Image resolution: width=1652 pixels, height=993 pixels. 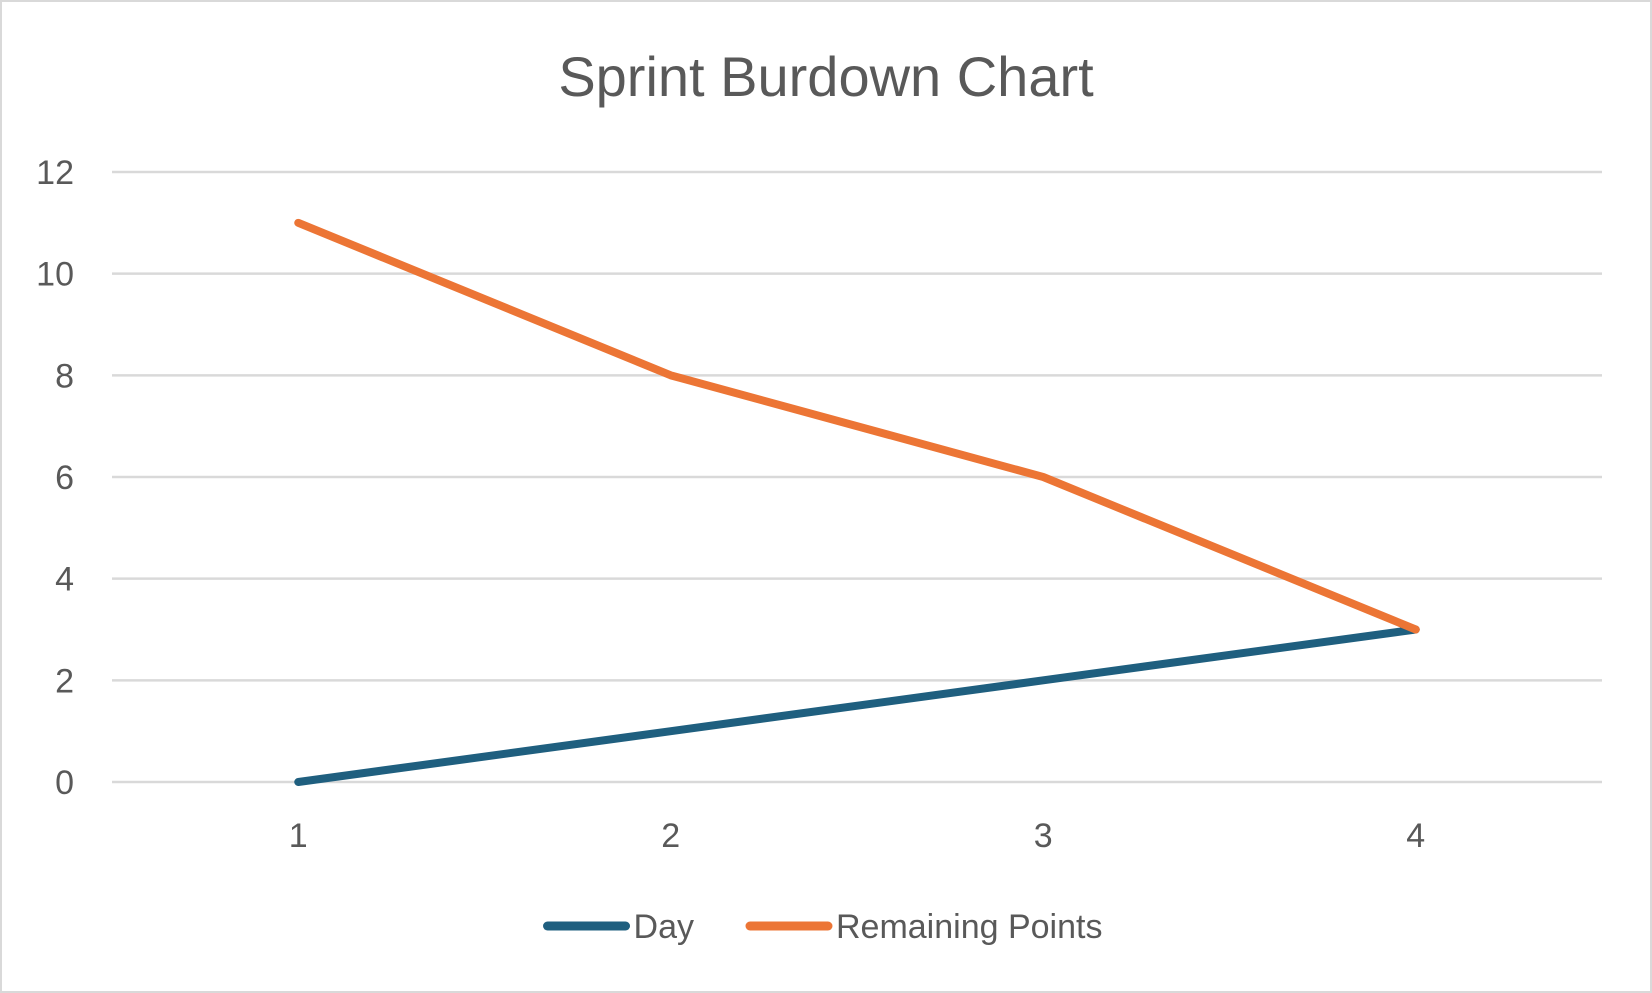 What do you see at coordinates (857, 705) in the screenshot?
I see `series-line-day` at bounding box center [857, 705].